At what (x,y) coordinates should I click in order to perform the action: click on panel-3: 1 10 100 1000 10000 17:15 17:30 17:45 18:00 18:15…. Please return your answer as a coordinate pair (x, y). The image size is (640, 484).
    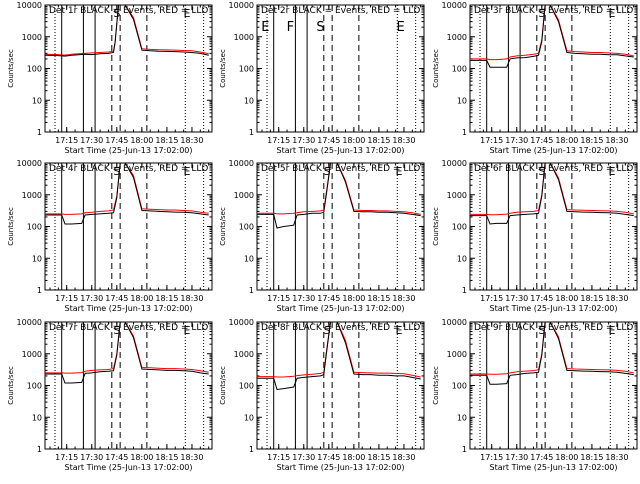
    Looking at the image, I should click on (535, 78).